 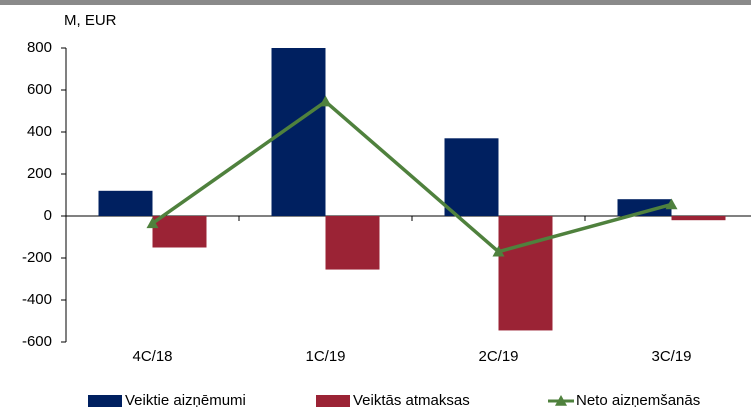 I want to click on x-tick-label: 3C/19, so click(x=671, y=356).